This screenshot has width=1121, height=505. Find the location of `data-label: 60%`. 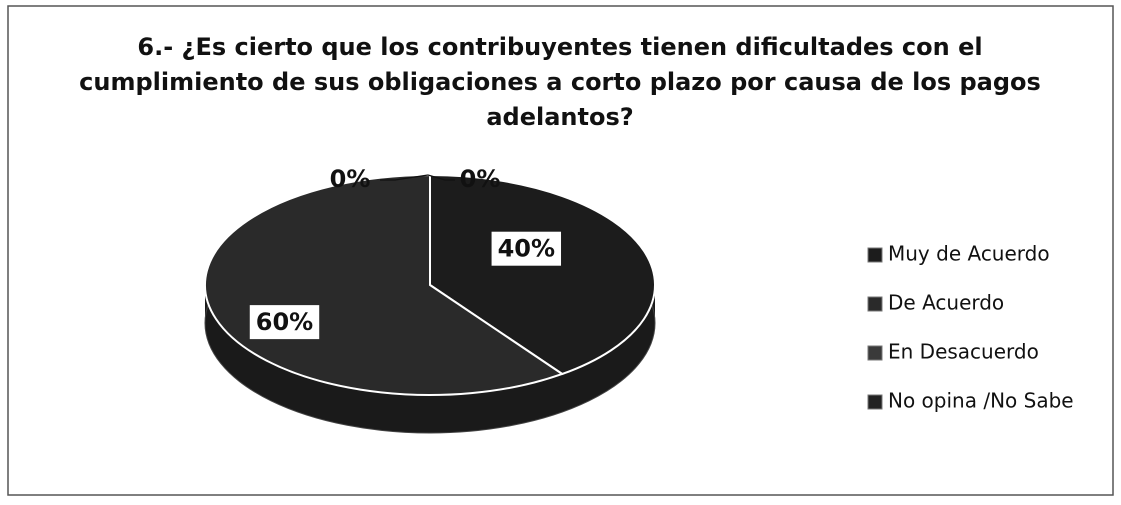

data-label: 60% is located at coordinates (284, 322).